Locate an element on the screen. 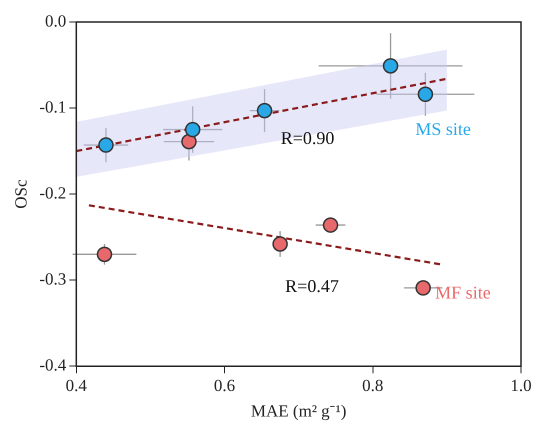 This screenshot has width=555, height=428. x-tick-label: 0.6 is located at coordinates (225, 385).